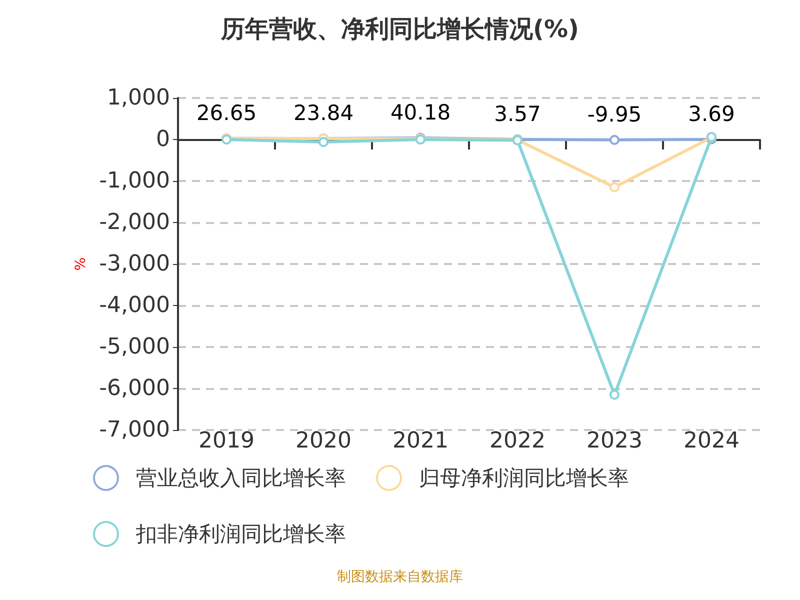 The width and height of the screenshot is (800, 600). I want to click on data-label: -9.95, so click(614, 114).